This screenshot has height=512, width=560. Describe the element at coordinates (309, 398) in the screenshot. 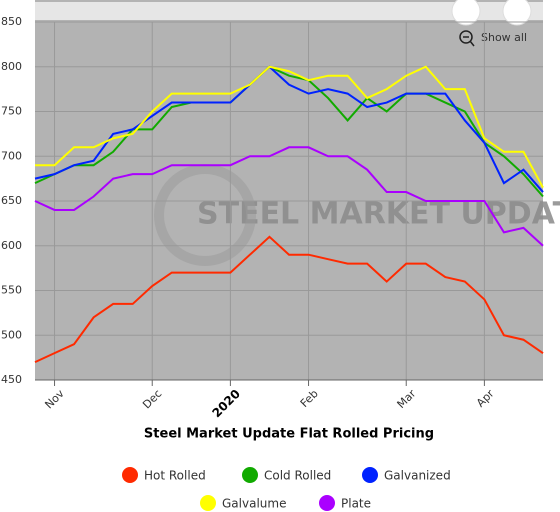

I see `x-tick-label: Feb` at that location.